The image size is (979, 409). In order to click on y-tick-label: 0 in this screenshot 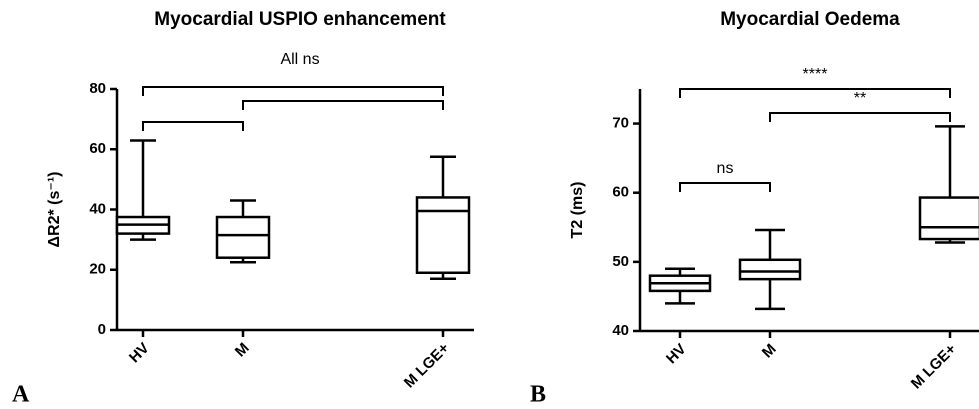, I will do `click(102, 329)`.